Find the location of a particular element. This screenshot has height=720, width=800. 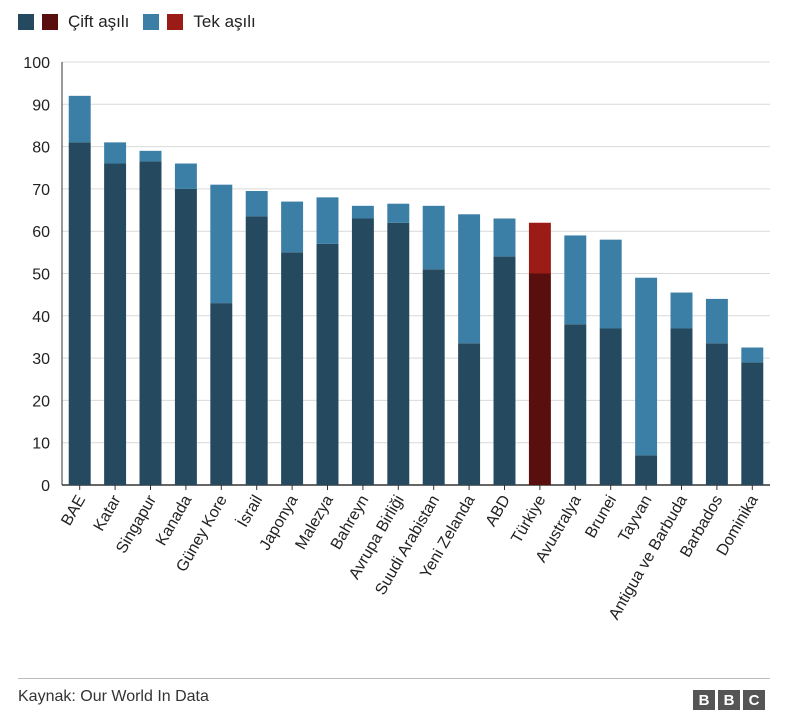

legend-item-partial: Tek aşılı is located at coordinates (199, 22).